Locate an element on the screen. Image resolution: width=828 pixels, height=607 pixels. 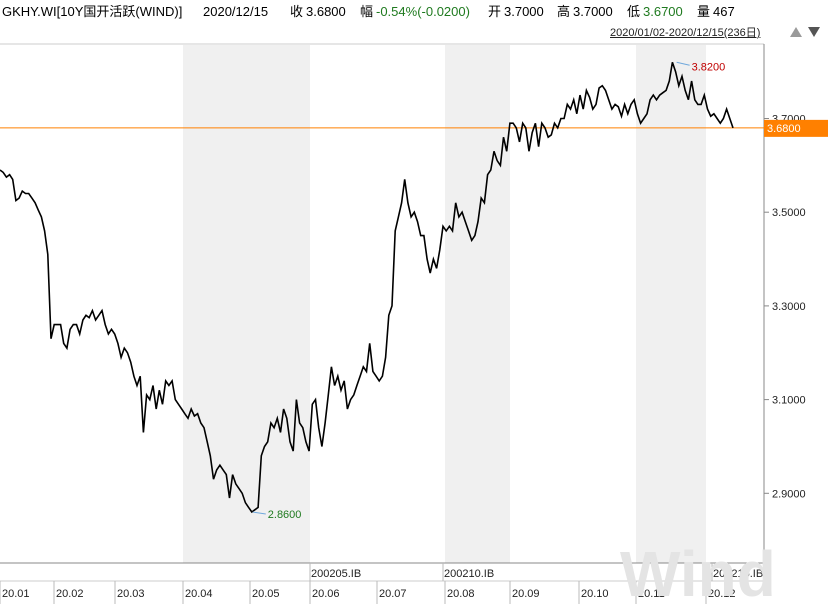
low-value-label: 2.8600 is located at coordinates (285, 515).